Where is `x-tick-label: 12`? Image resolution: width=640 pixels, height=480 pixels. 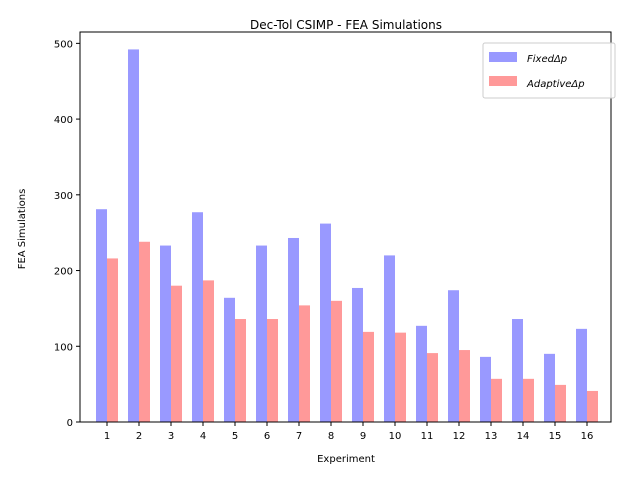 x-tick-label: 12 is located at coordinates (459, 436).